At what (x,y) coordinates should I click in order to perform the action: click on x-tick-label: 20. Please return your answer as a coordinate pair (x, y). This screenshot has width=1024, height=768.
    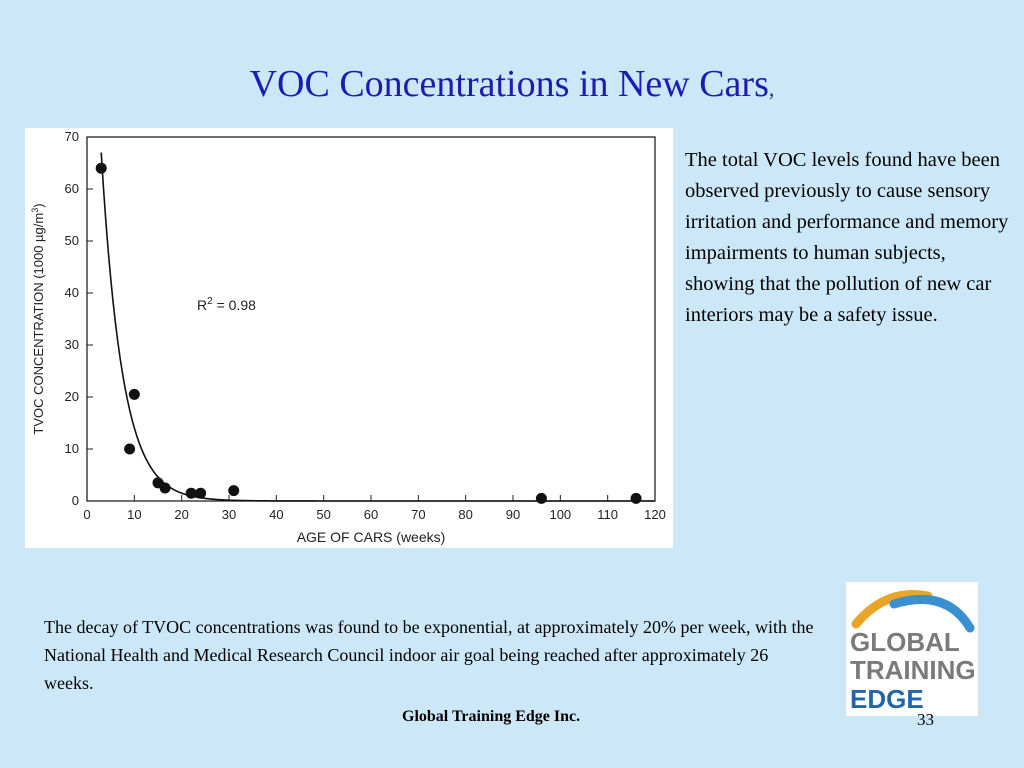
    Looking at the image, I should click on (181, 514).